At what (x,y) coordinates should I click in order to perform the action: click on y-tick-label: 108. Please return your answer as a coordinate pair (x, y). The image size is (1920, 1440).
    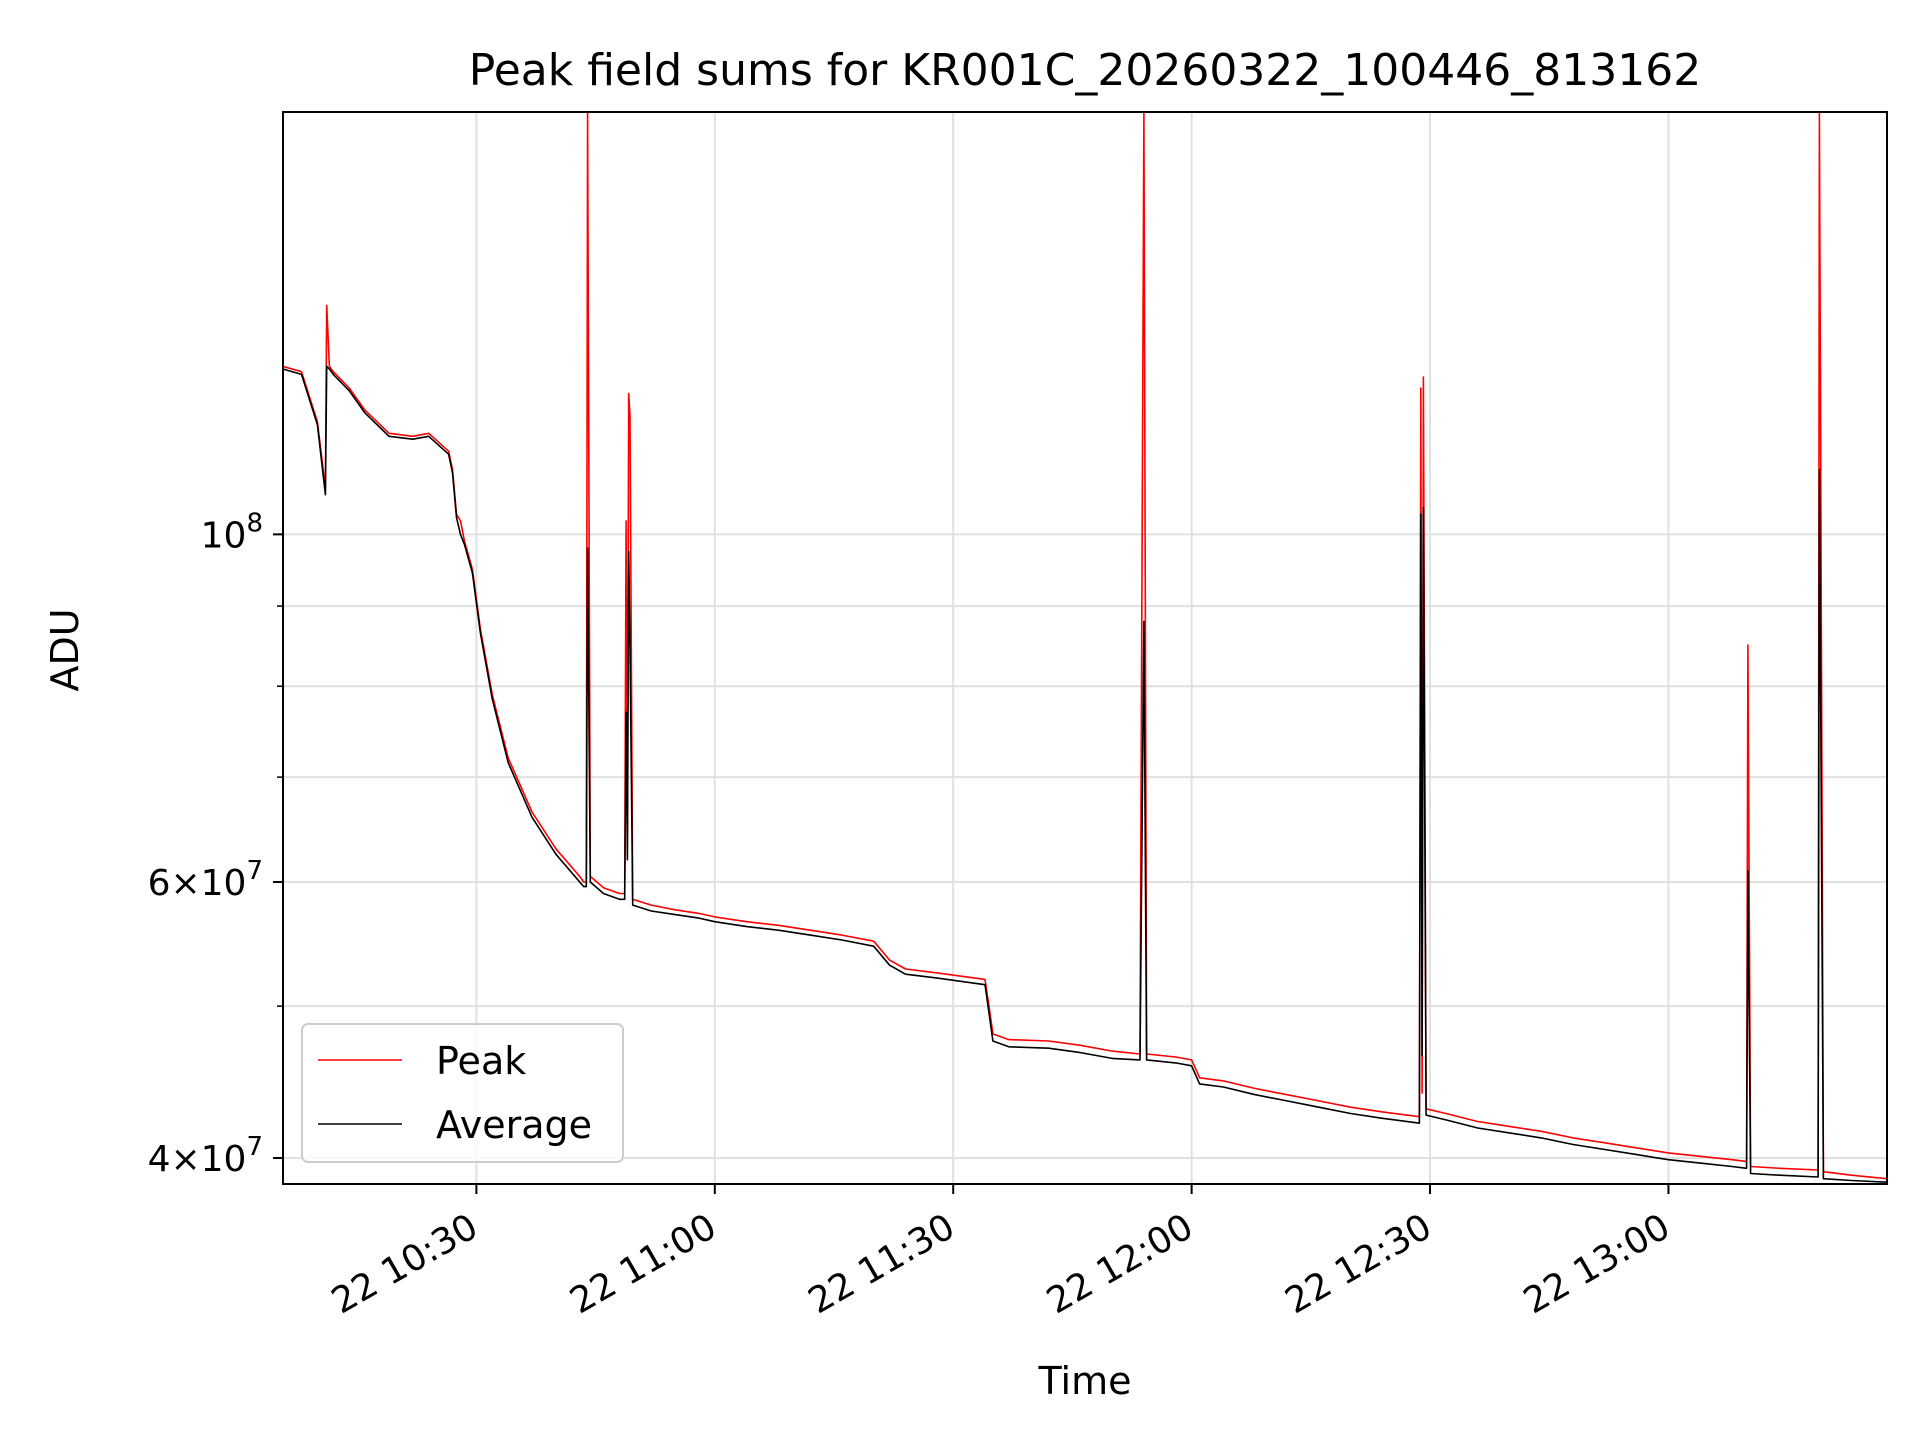
    Looking at the image, I should click on (232, 532).